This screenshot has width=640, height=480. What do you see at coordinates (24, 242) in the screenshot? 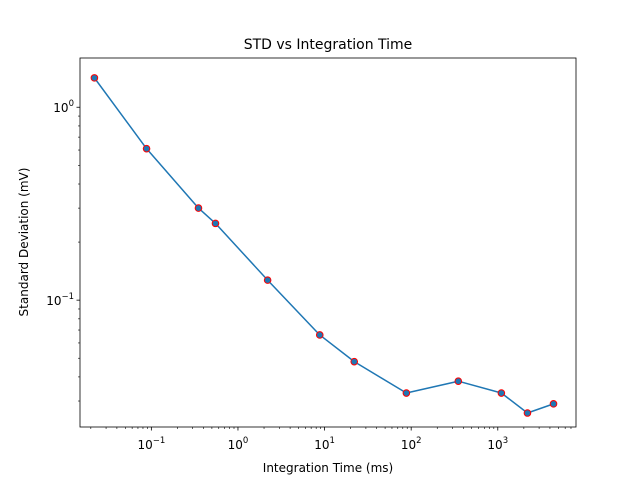
I see `y-axis-label: Standard Deviation (mV)` at bounding box center [24, 242].